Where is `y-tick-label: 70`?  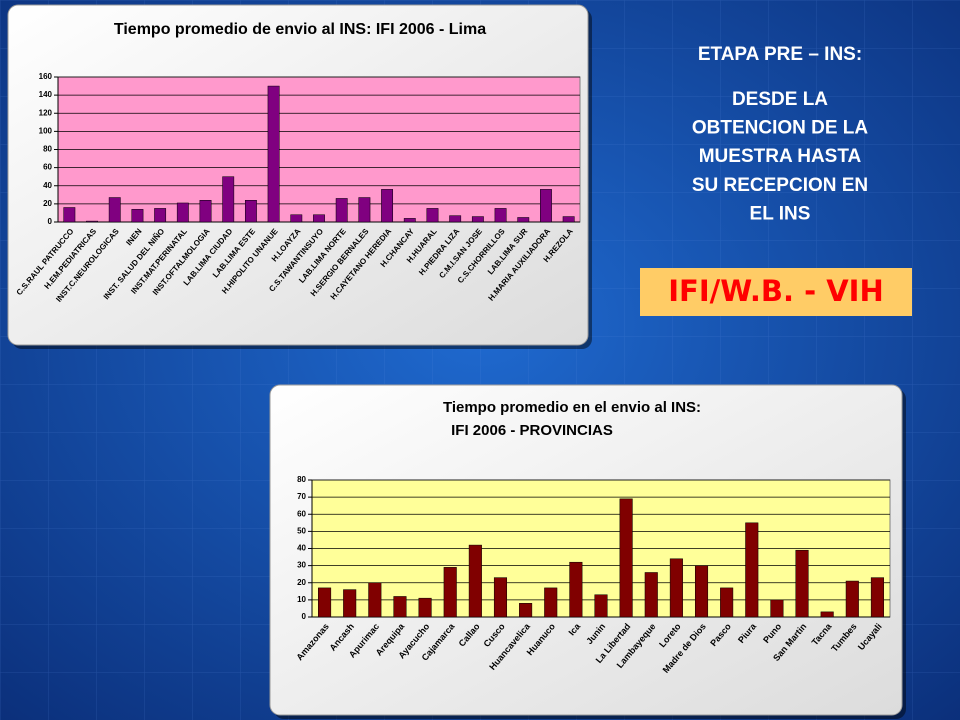 y-tick-label: 70 is located at coordinates (301, 496).